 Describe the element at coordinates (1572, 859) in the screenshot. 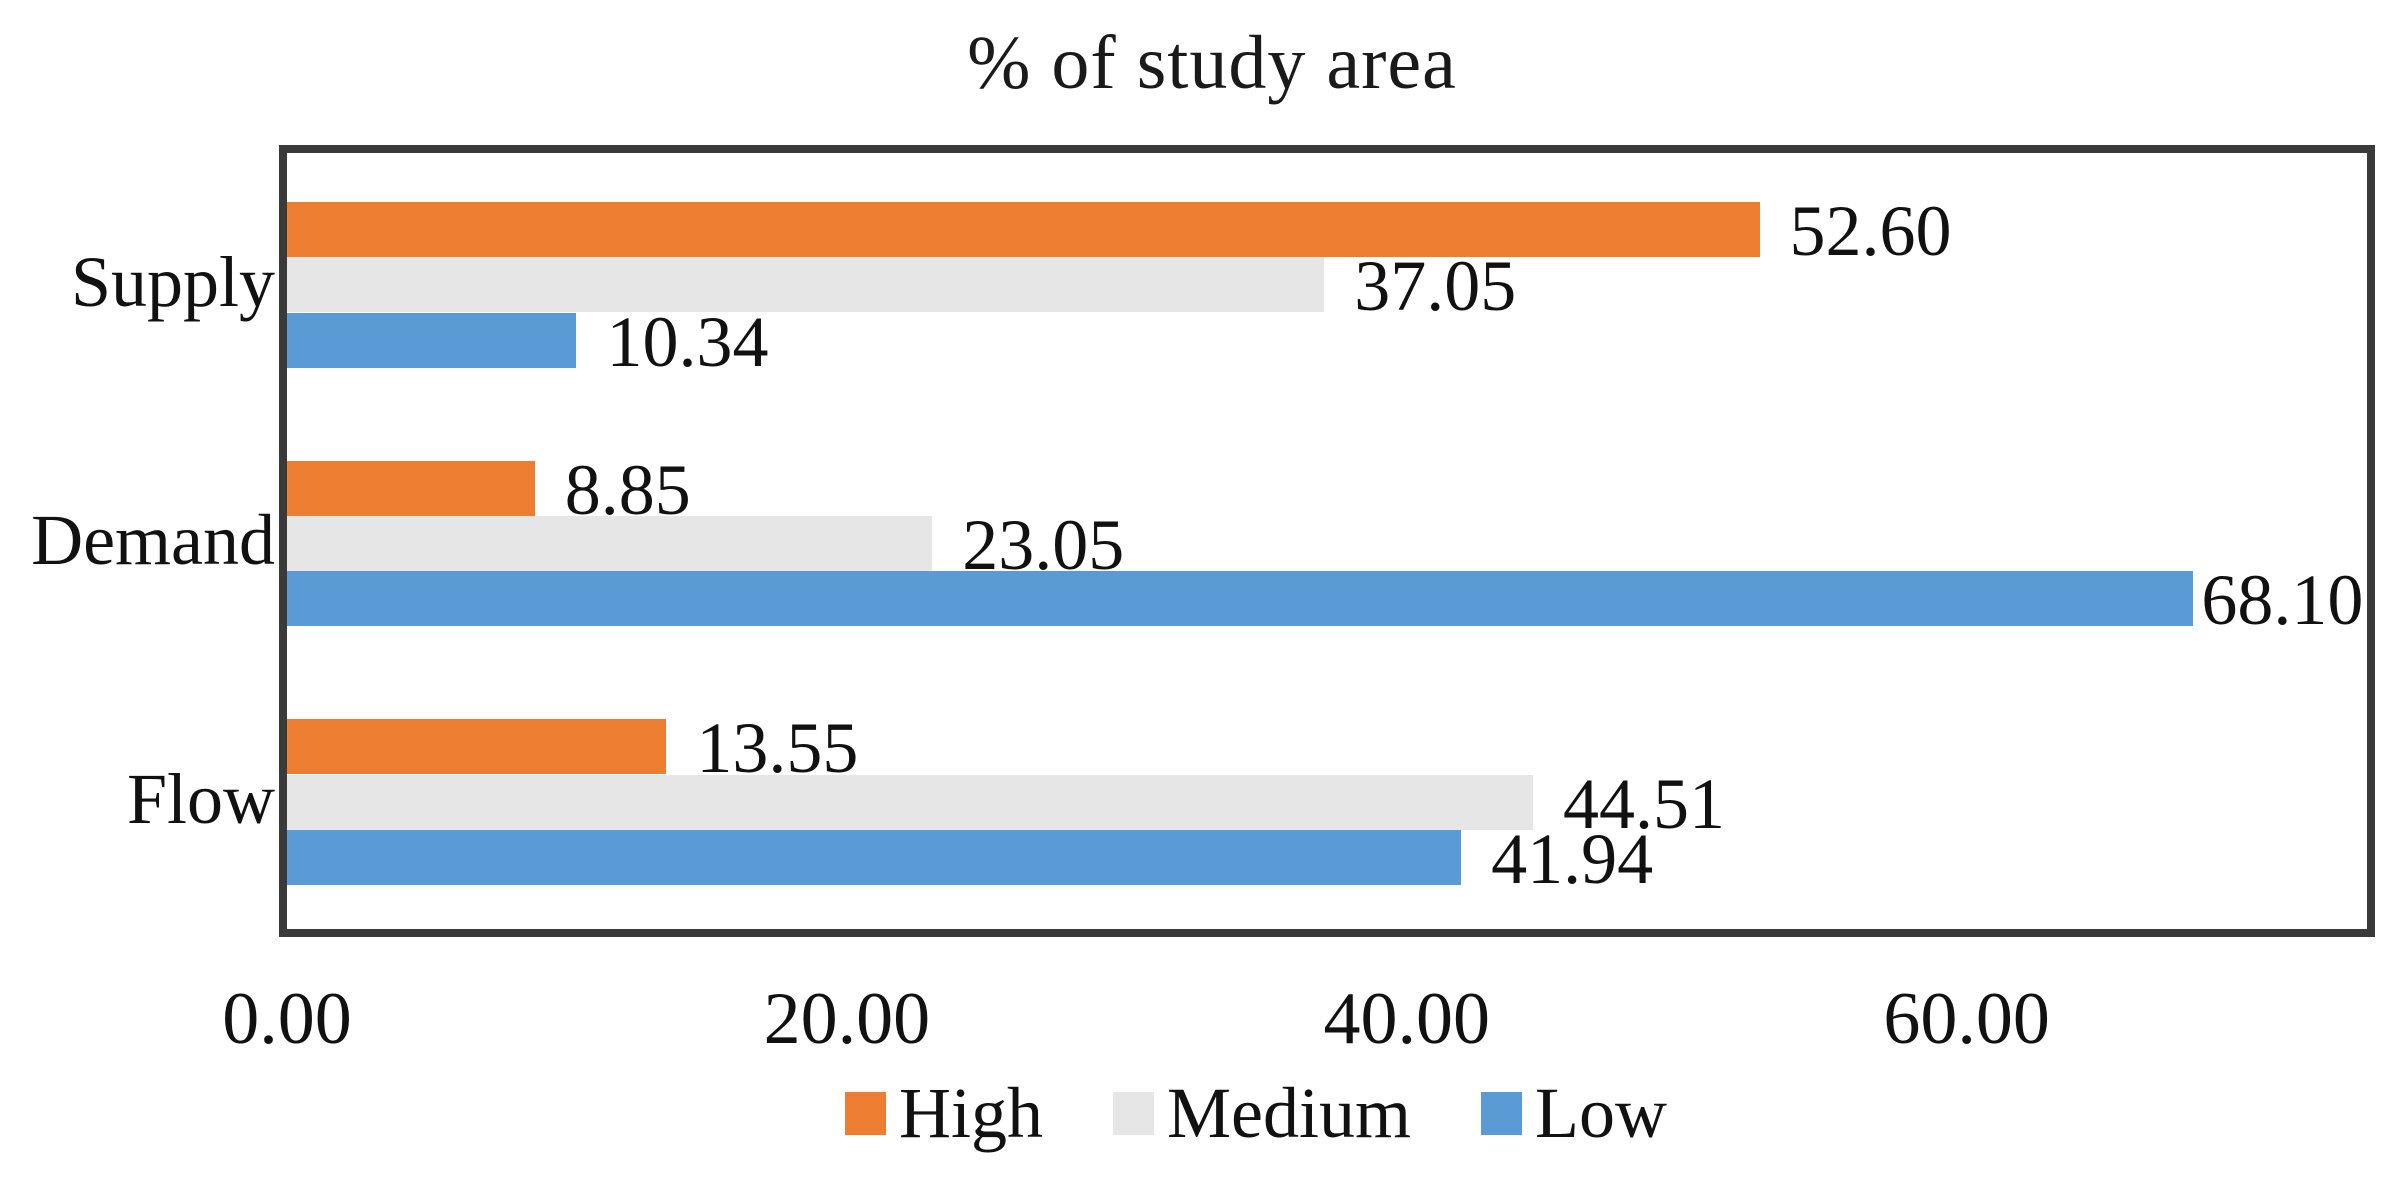

I see `value-label-low-flow: 41.94` at that location.